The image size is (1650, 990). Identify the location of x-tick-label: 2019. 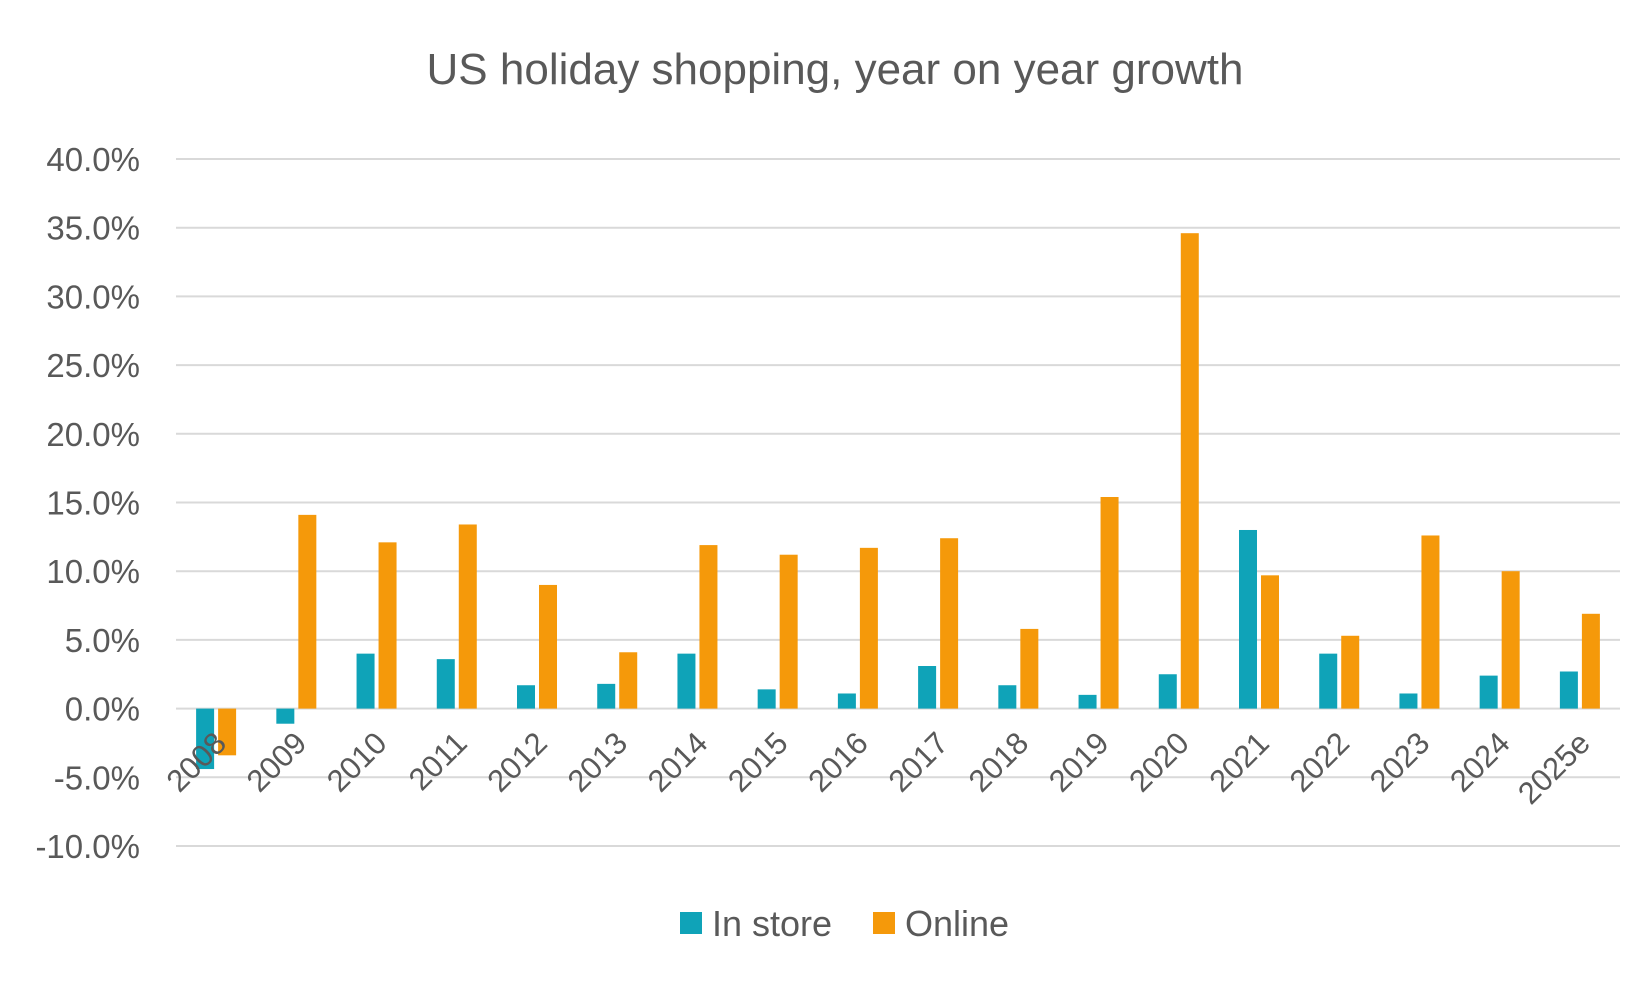
(1079, 762).